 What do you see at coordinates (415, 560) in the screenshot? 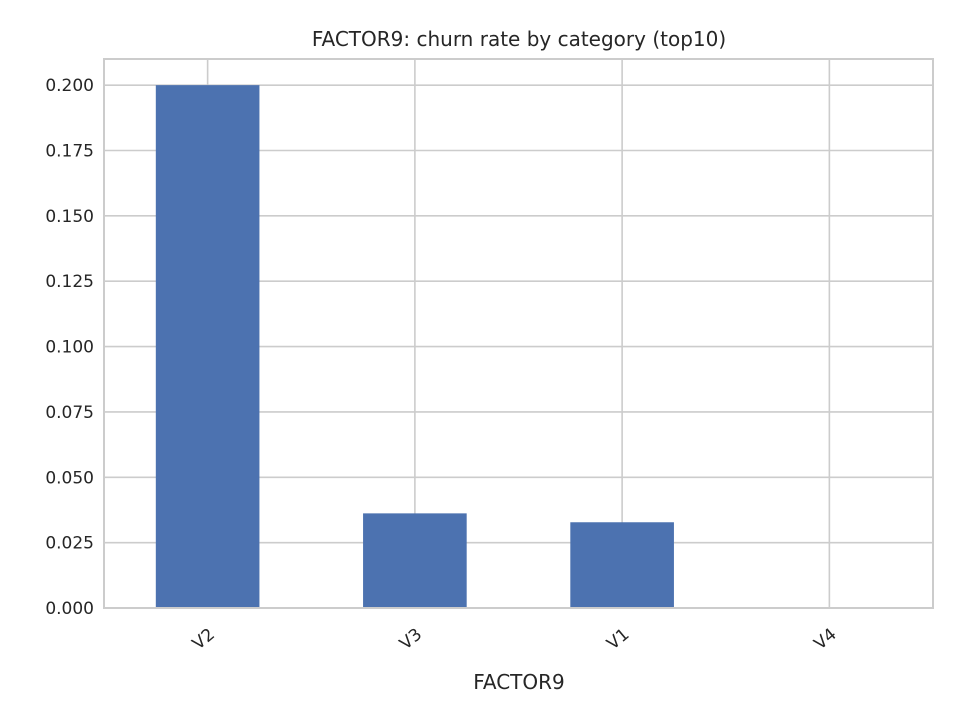
I see `bar-v3` at bounding box center [415, 560].